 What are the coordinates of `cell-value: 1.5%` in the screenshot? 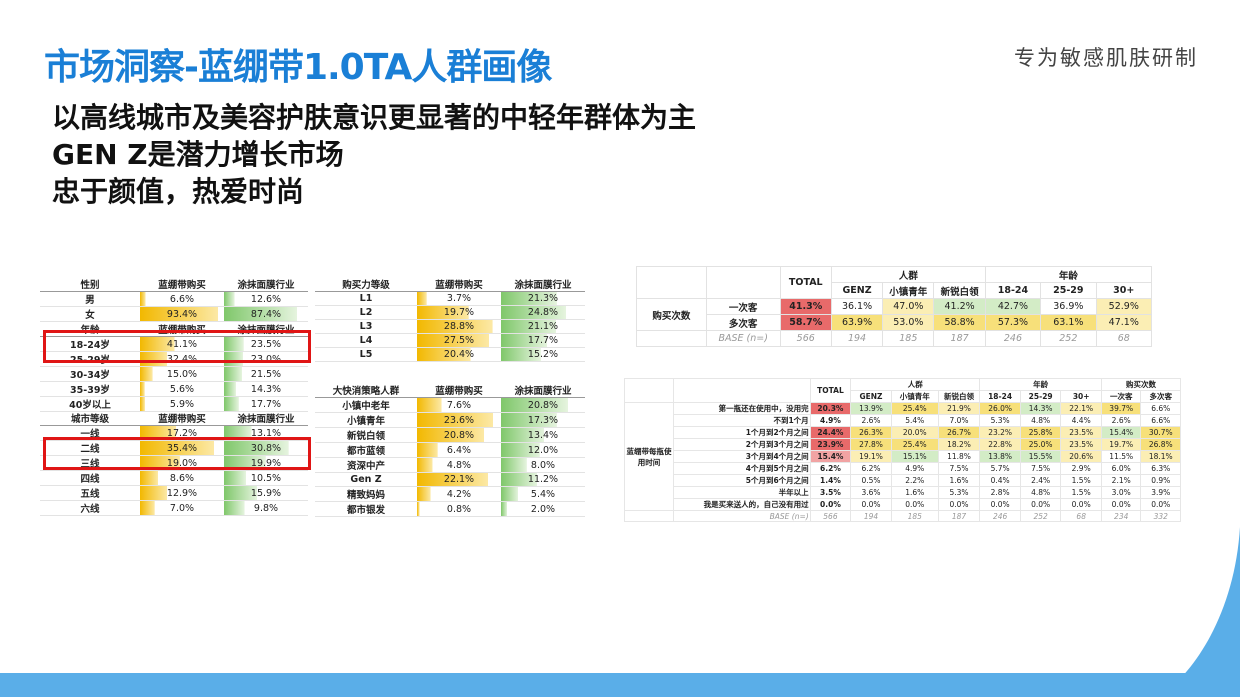 It's located at (1081, 492).